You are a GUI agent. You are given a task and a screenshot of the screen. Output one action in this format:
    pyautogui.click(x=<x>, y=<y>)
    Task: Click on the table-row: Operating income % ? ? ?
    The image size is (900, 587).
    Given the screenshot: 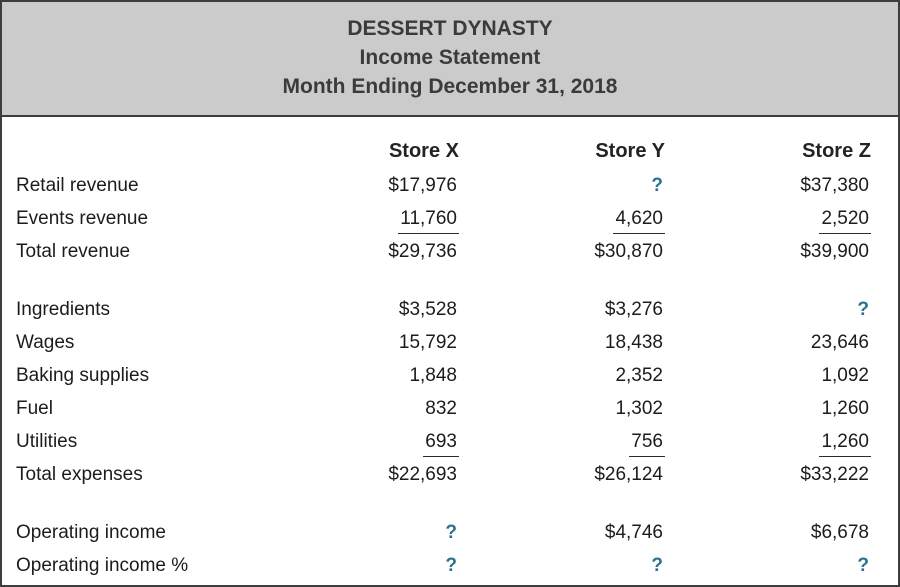 What is the action you would take?
    pyautogui.click(x=443, y=565)
    